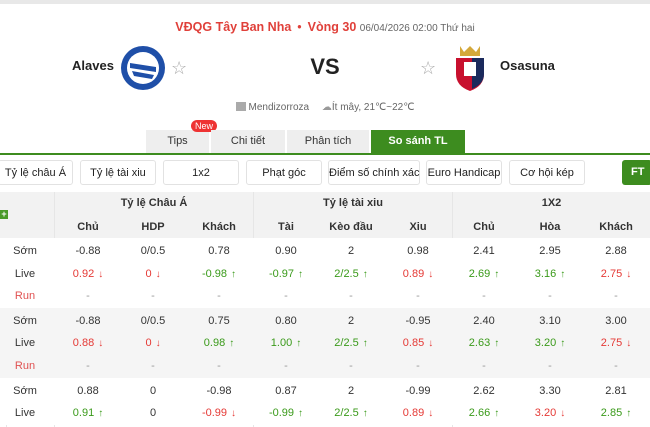 This screenshot has width=650, height=427. I want to click on filter-asian-handicap: Tỷ lệ châu Á, so click(36, 172).